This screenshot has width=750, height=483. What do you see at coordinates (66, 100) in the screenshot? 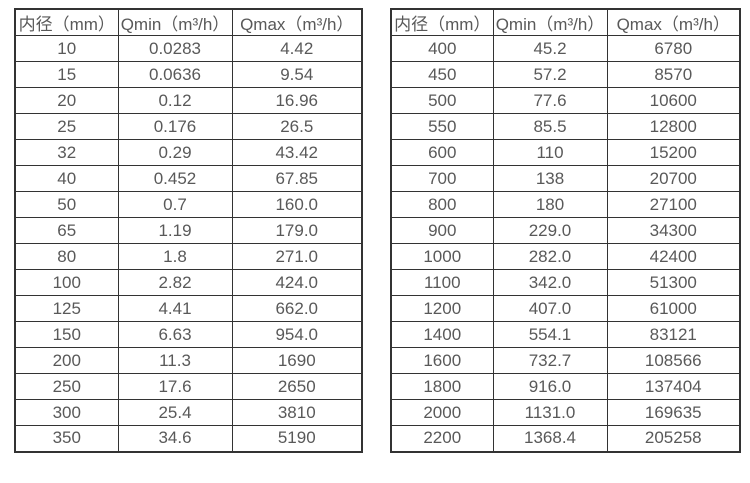
I see `table-cell: 20` at bounding box center [66, 100].